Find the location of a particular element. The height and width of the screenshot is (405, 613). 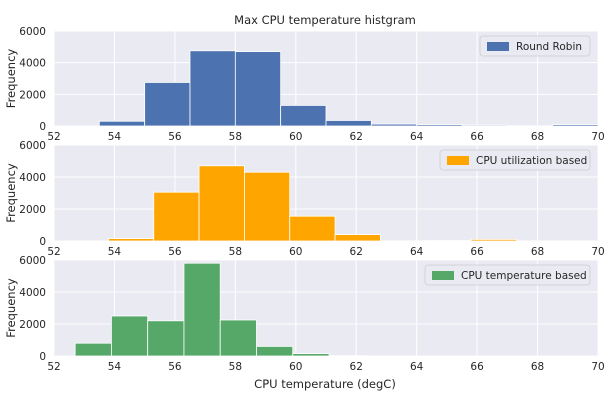

legend-label: CPU temperature based is located at coordinates (524, 276).